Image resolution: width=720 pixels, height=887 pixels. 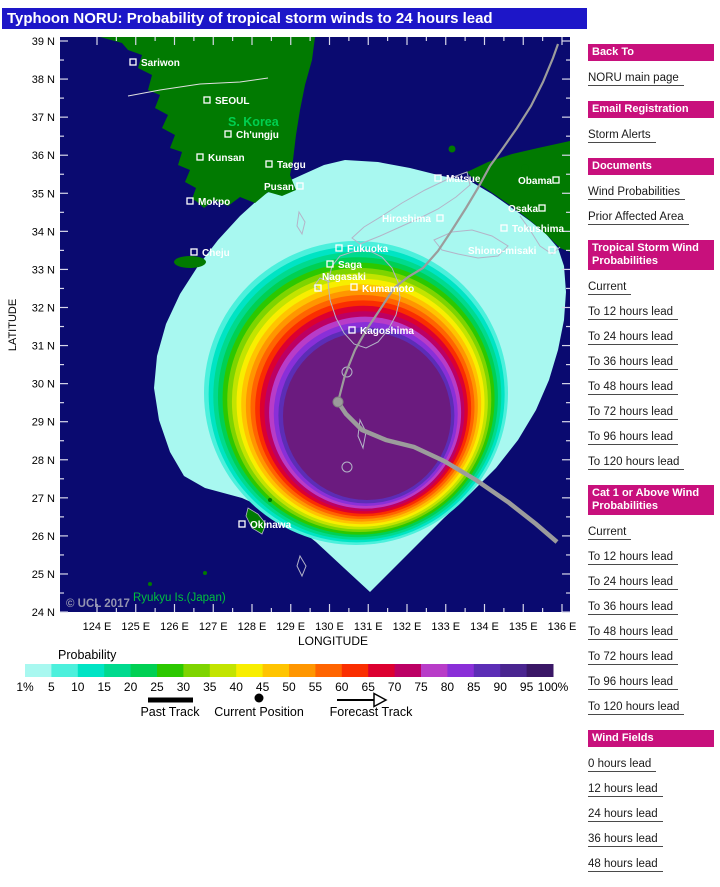 I want to click on sidebar-link: 48 hours lead, so click(x=625, y=865).